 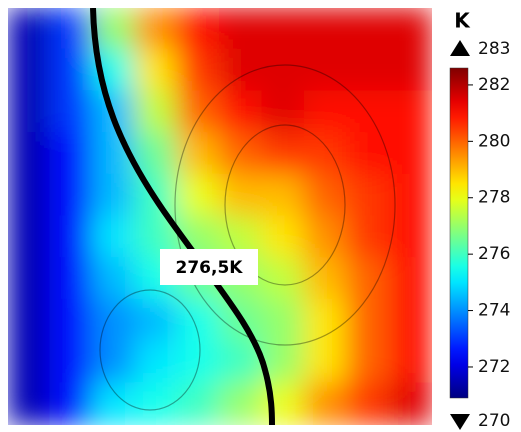 I want to click on colorbar-title: K, so click(x=462, y=21).